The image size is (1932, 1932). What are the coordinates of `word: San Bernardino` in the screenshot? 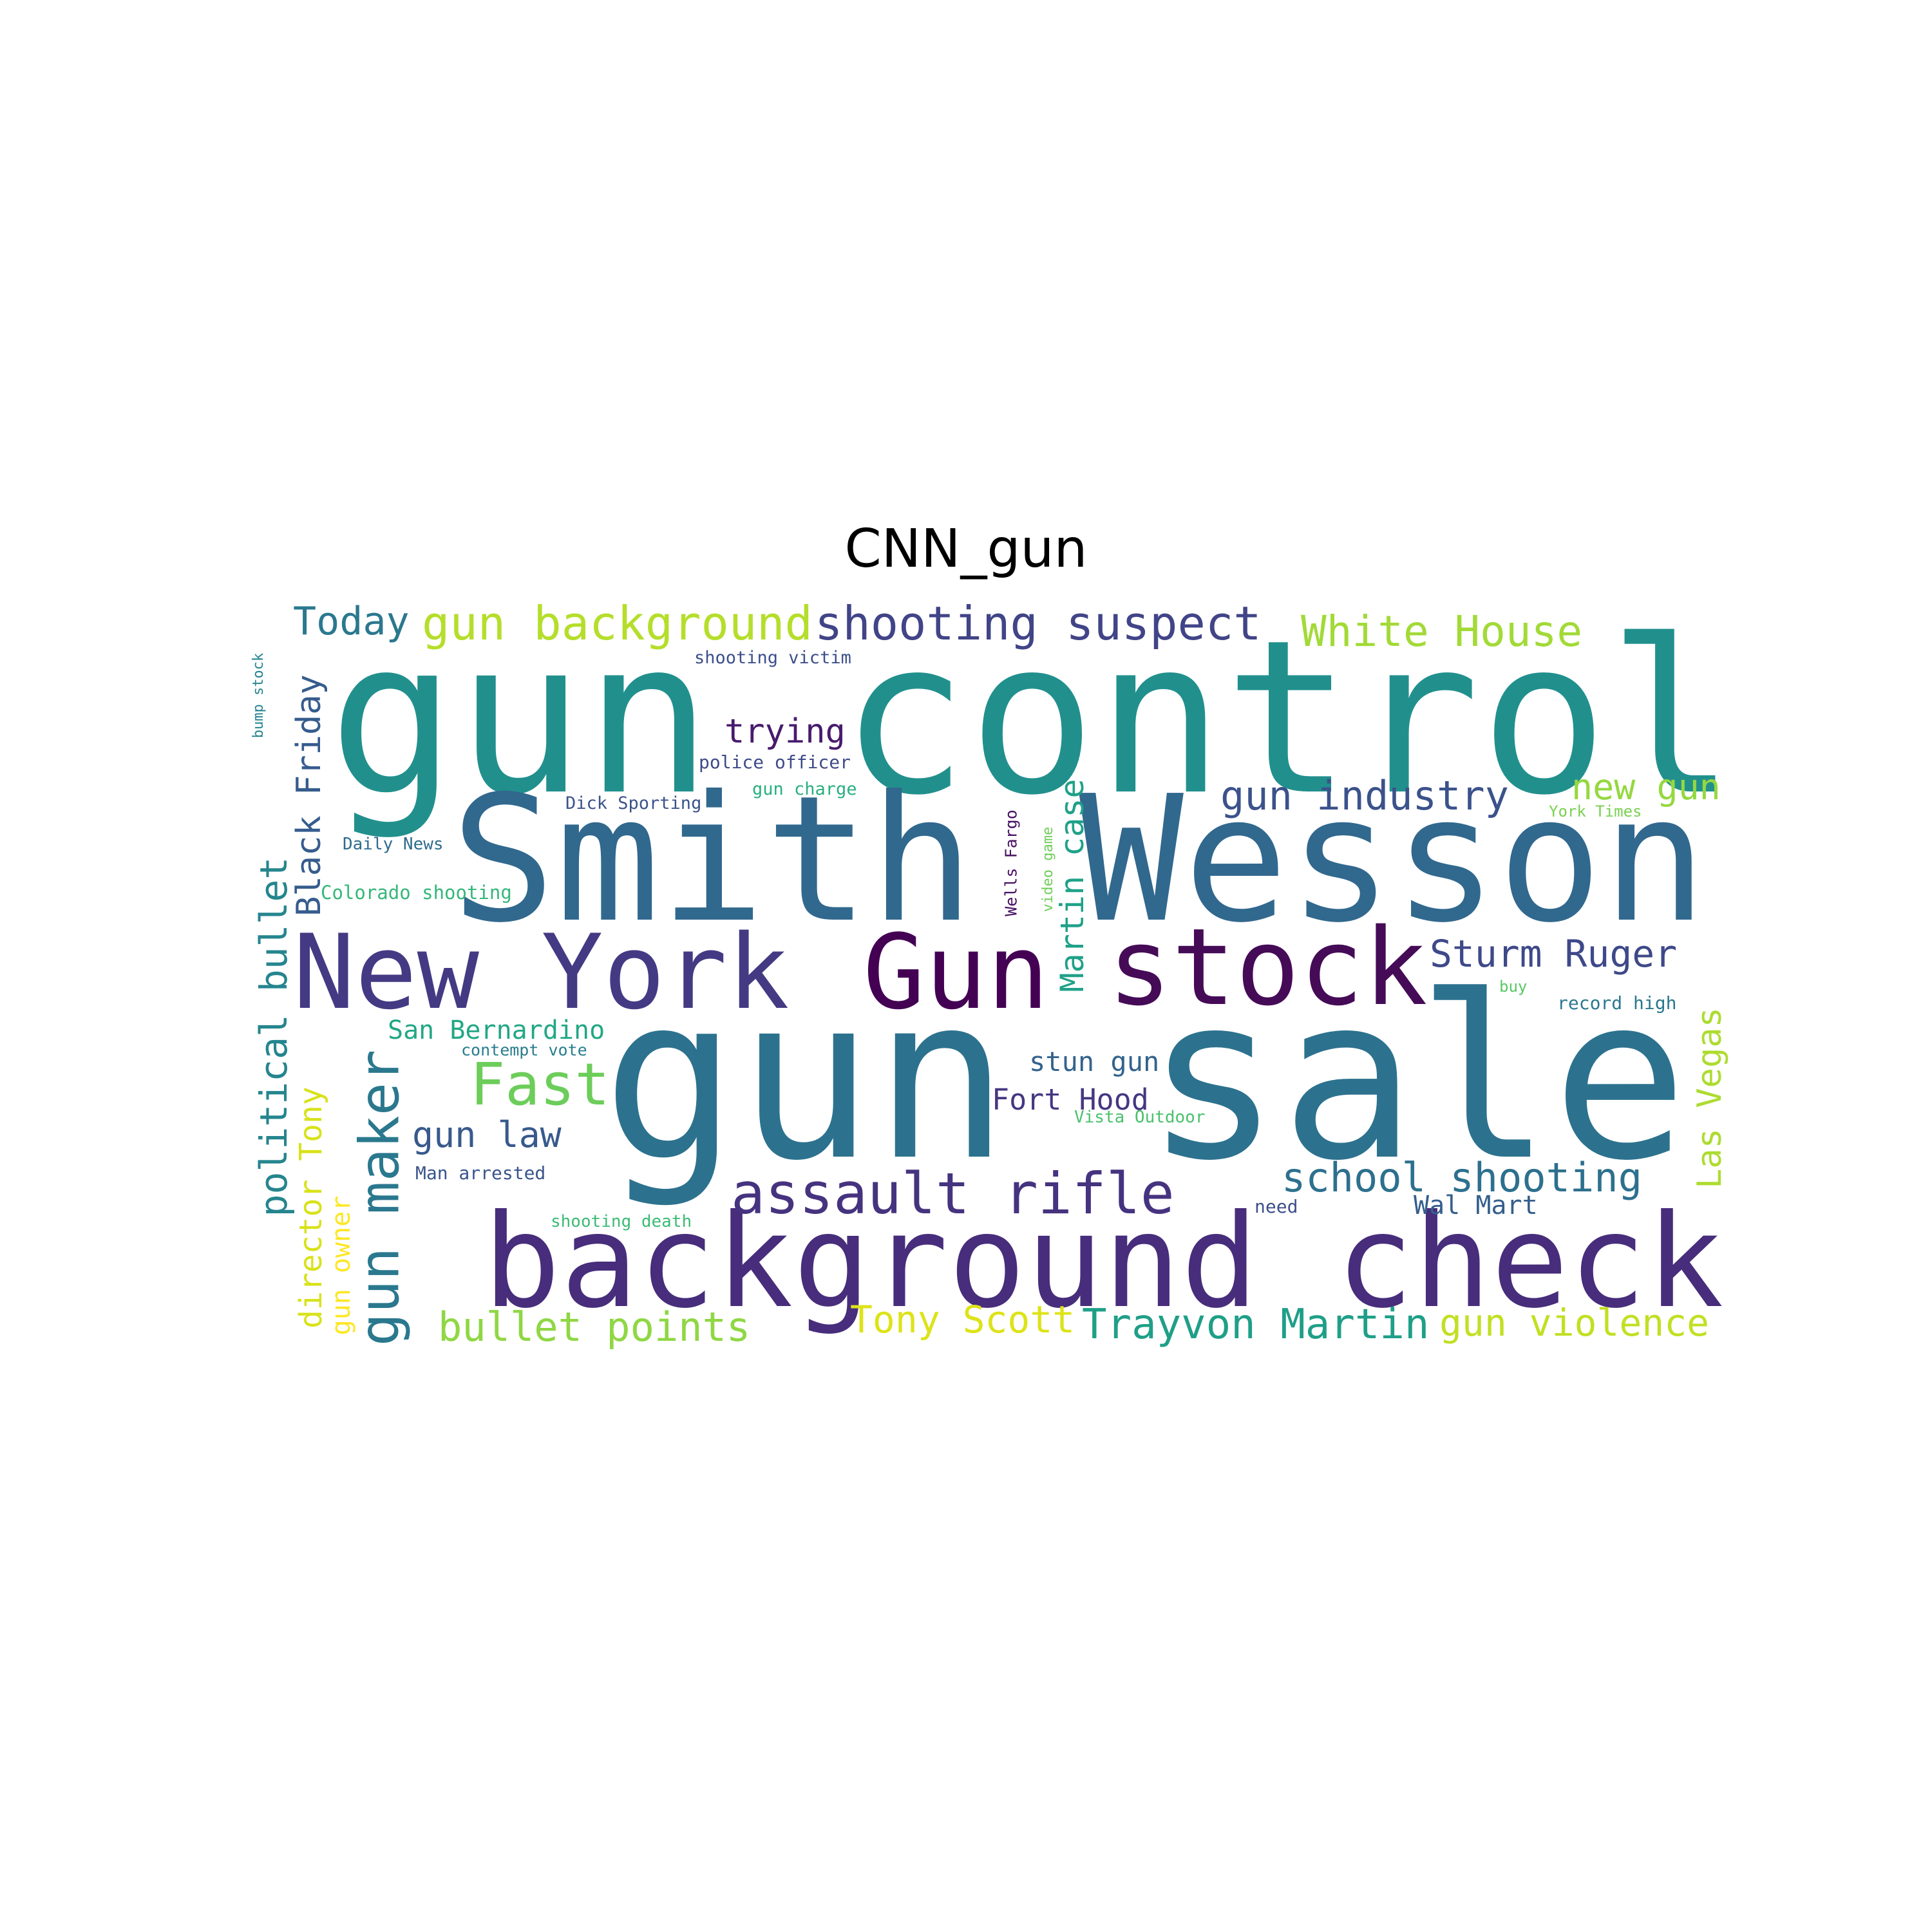 It's located at (496, 1030).